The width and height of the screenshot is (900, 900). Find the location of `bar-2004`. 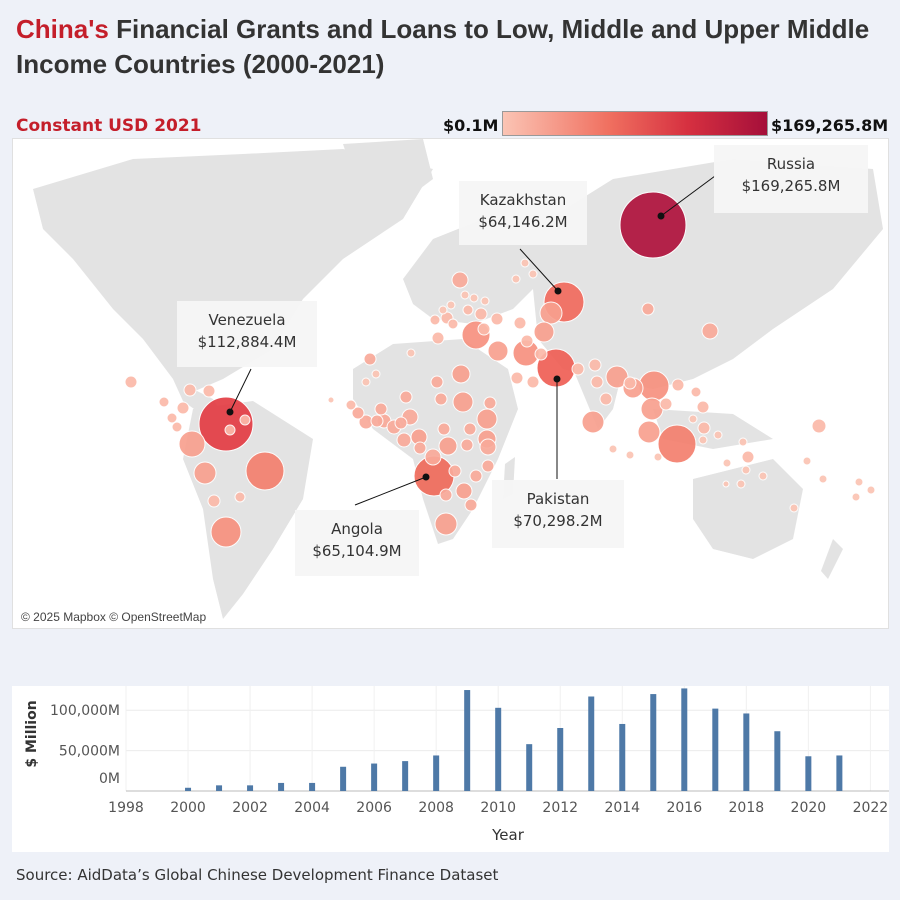

bar-2004 is located at coordinates (312, 786).